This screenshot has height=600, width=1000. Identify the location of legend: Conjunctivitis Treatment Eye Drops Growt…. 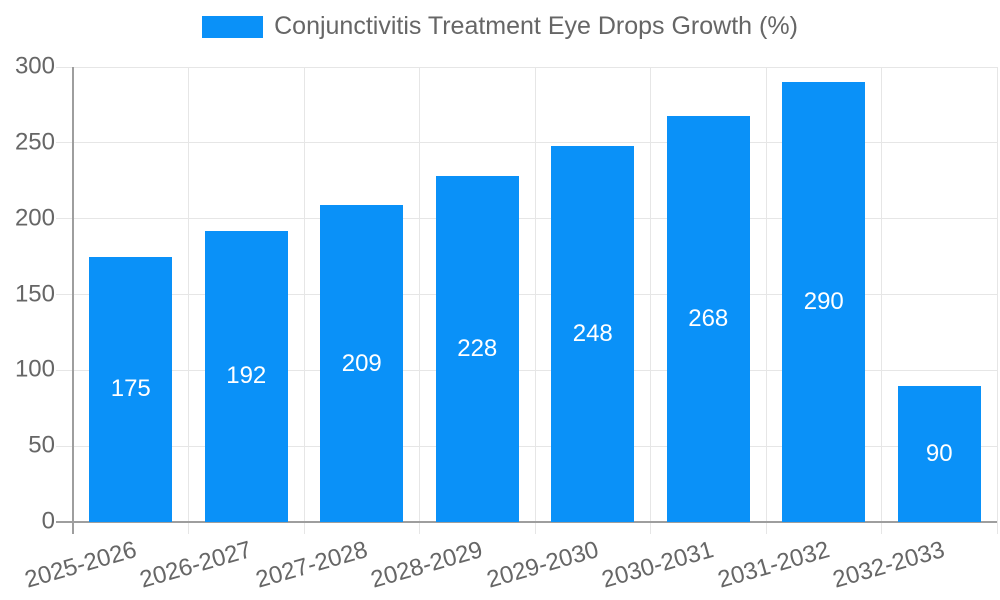
(500, 26).